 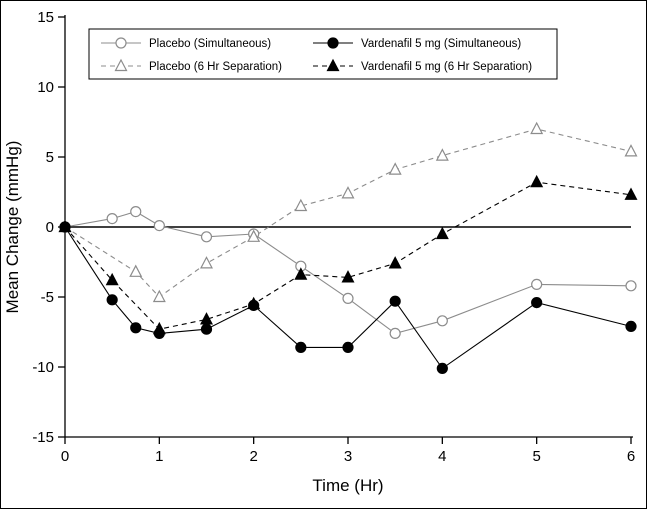 What do you see at coordinates (12, 227) in the screenshot?
I see `y-axis-label: Mean Change (mmHg)` at bounding box center [12, 227].